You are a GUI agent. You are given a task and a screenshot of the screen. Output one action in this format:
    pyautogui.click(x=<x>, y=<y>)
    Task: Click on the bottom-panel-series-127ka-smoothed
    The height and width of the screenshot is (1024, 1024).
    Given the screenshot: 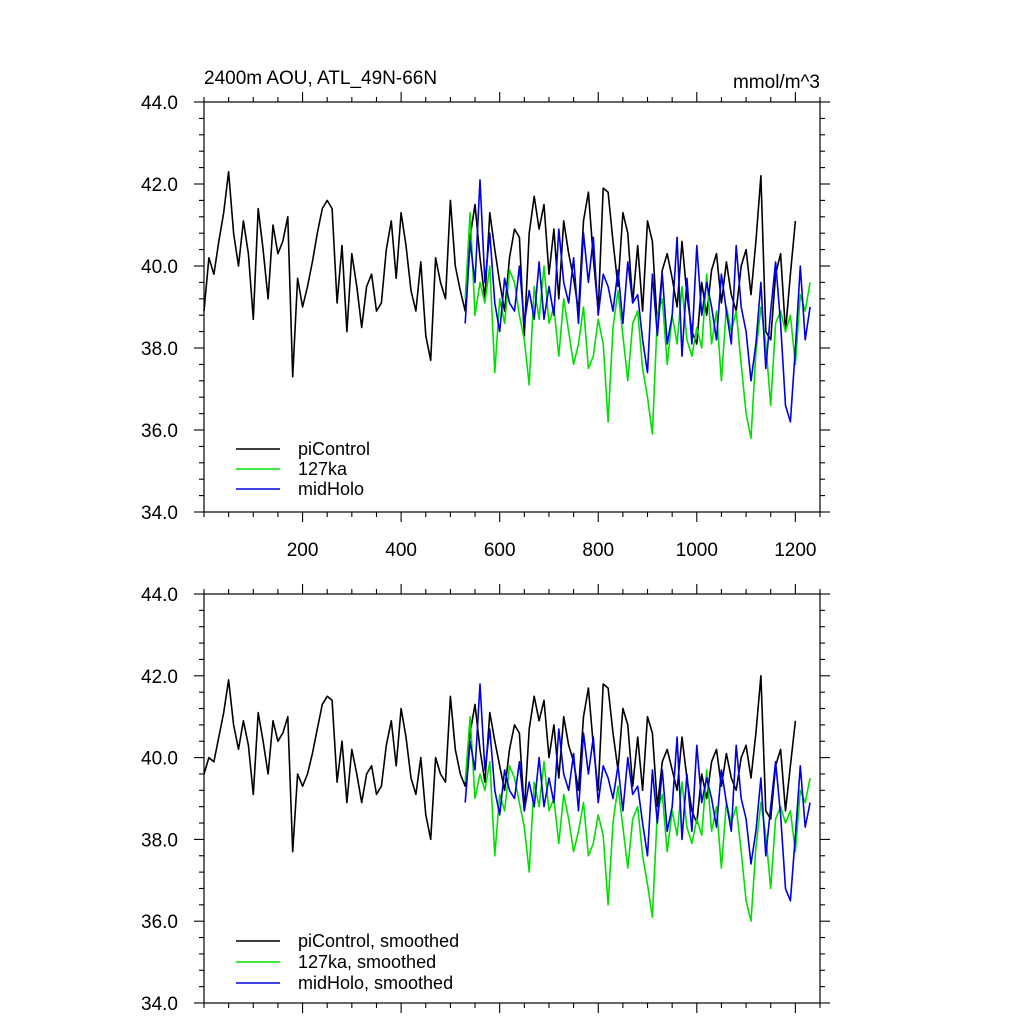 What is the action you would take?
    pyautogui.click(x=637, y=818)
    